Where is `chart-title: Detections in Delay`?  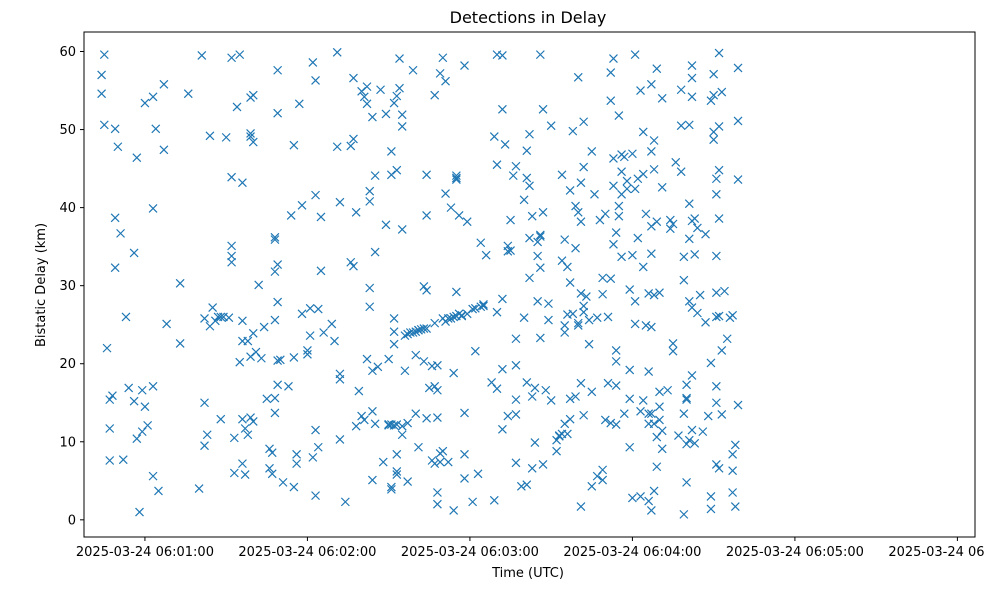
chart-title: Detections in Delay is located at coordinates (528, 17).